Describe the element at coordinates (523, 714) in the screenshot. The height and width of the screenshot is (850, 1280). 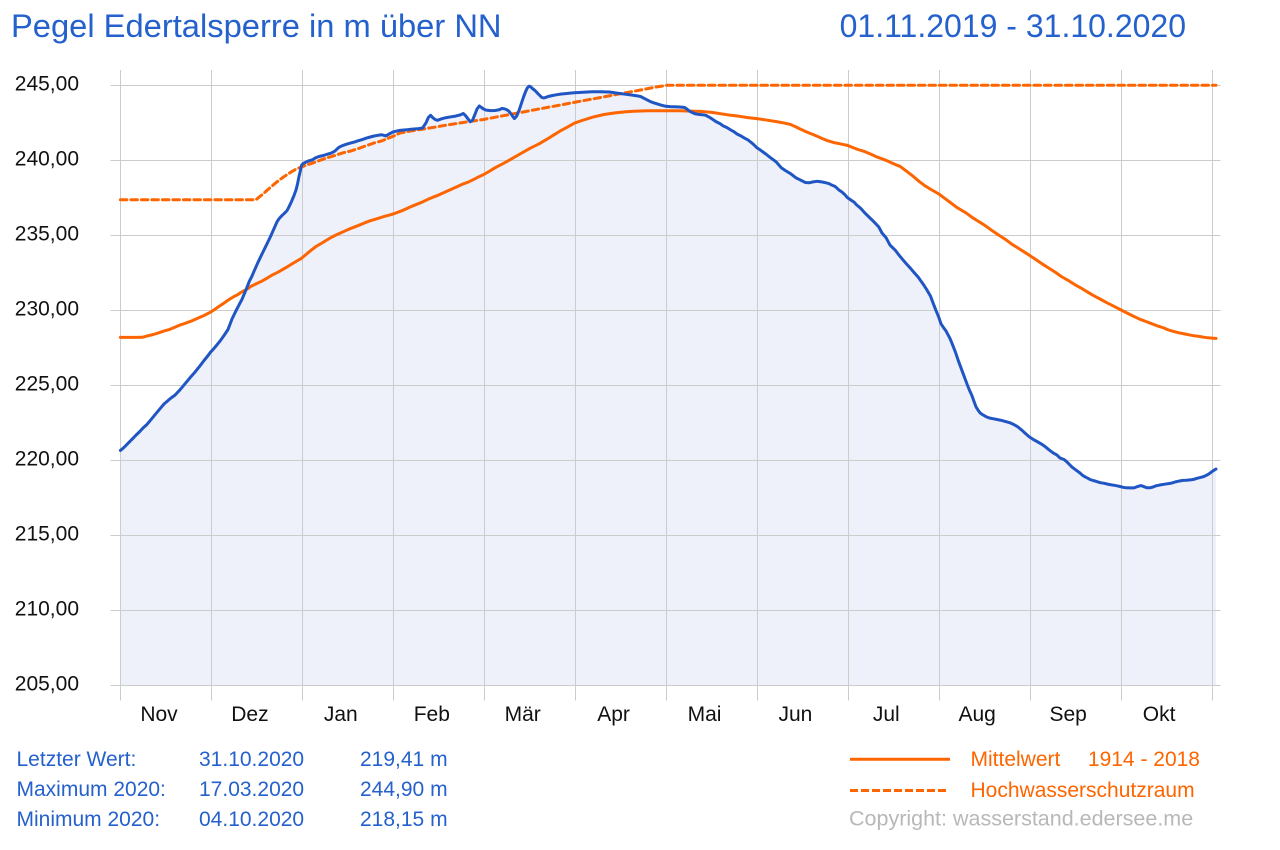
I see `svg-text: Mär` at that location.